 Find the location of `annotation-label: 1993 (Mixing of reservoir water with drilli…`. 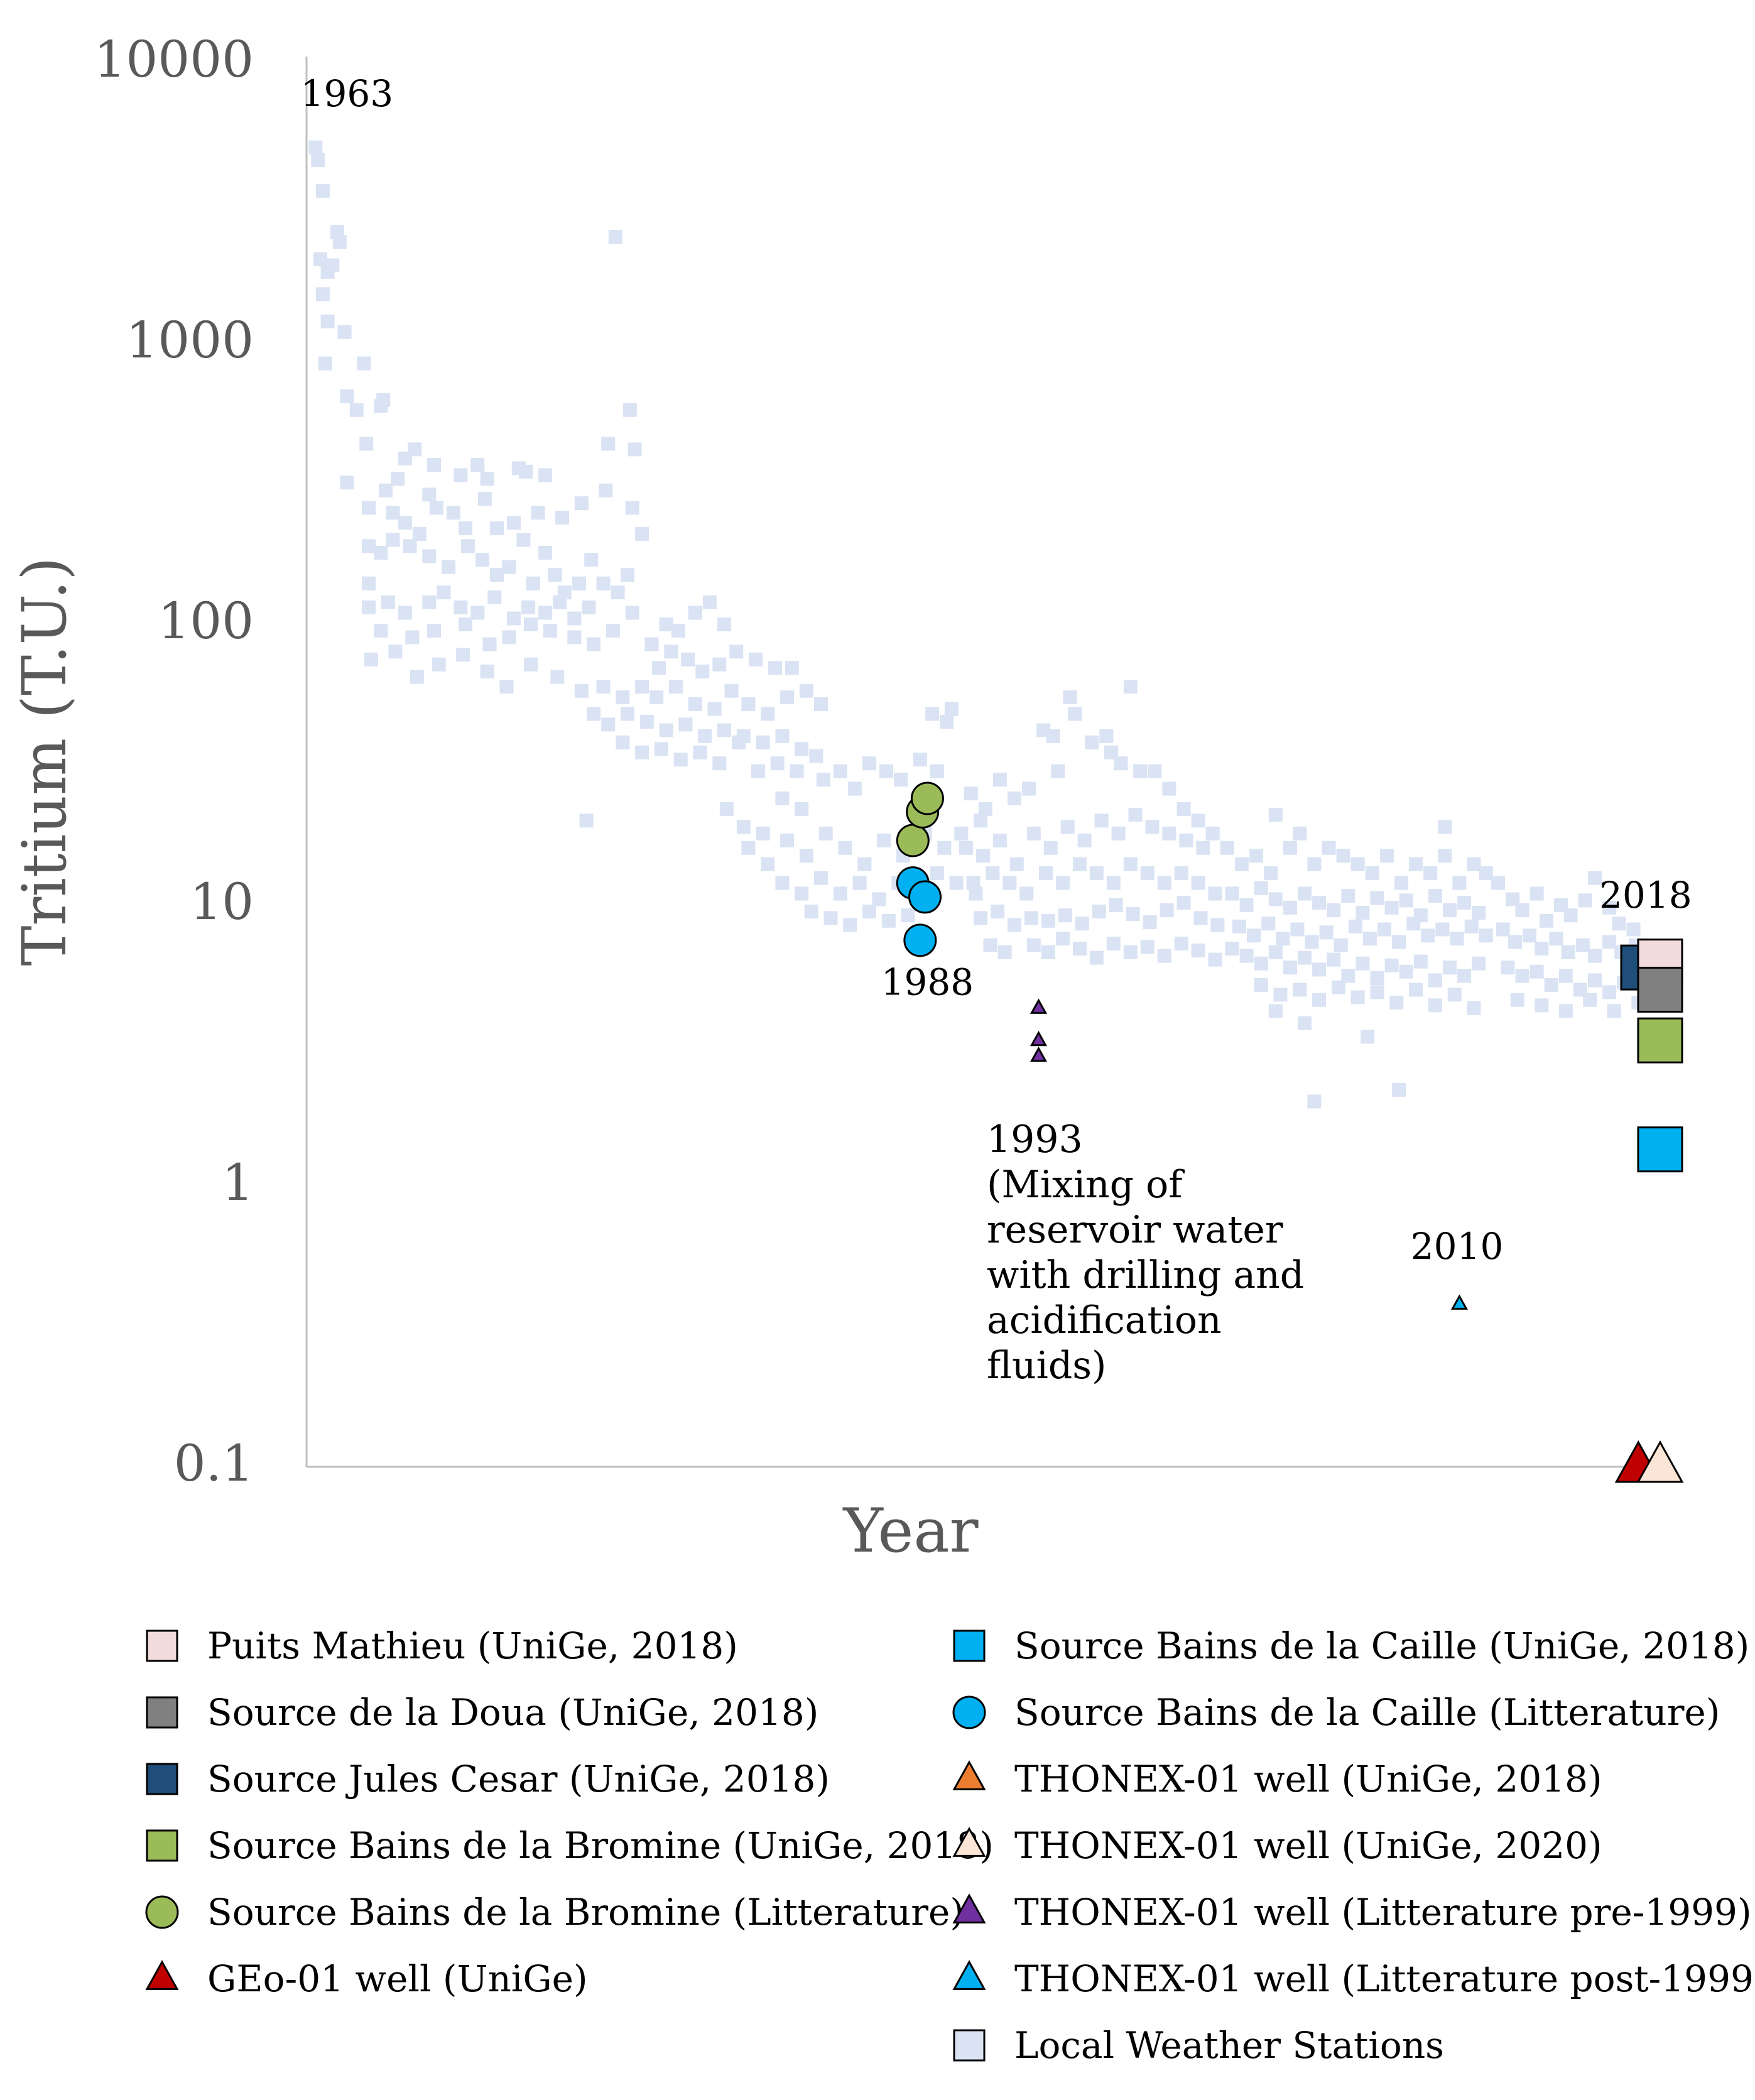

annotation-label: 1993 (Mixing of reservoir water with drilli… is located at coordinates (1146, 1253).